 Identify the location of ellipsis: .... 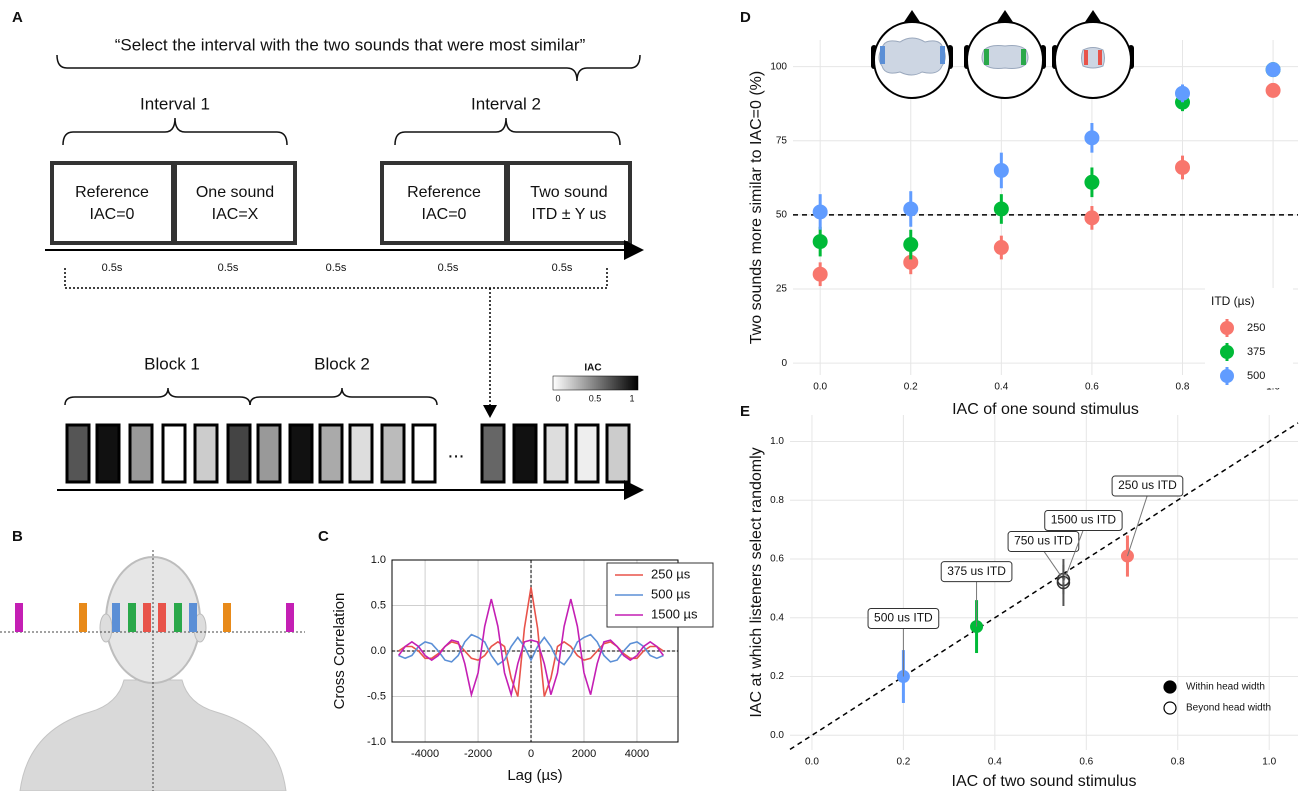
(456, 451).